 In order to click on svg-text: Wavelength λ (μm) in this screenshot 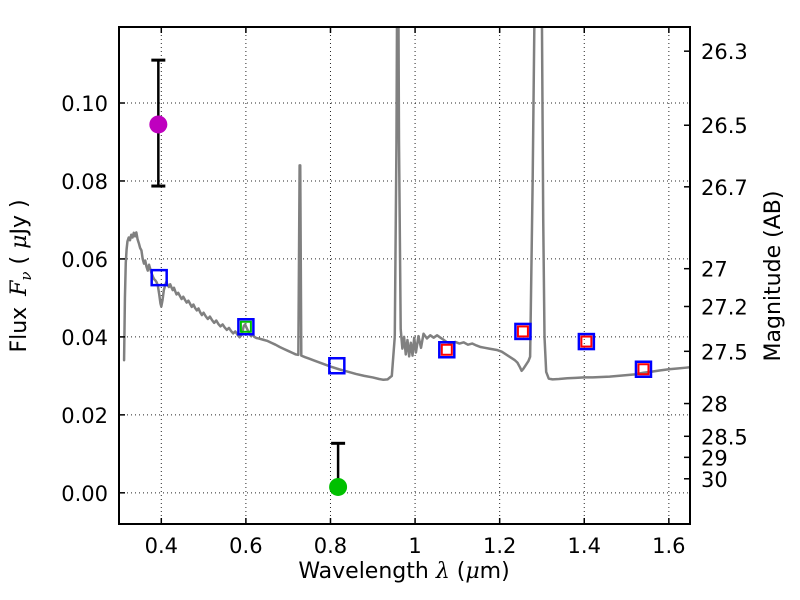, I will do `click(403, 571)`.